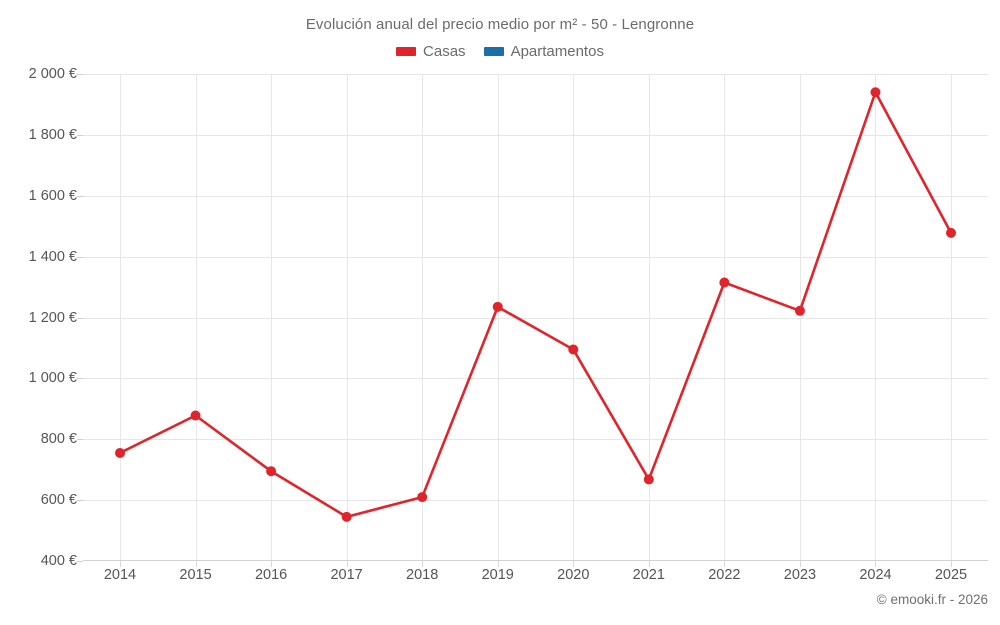  I want to click on legend-label-casas: Casas, so click(444, 51).